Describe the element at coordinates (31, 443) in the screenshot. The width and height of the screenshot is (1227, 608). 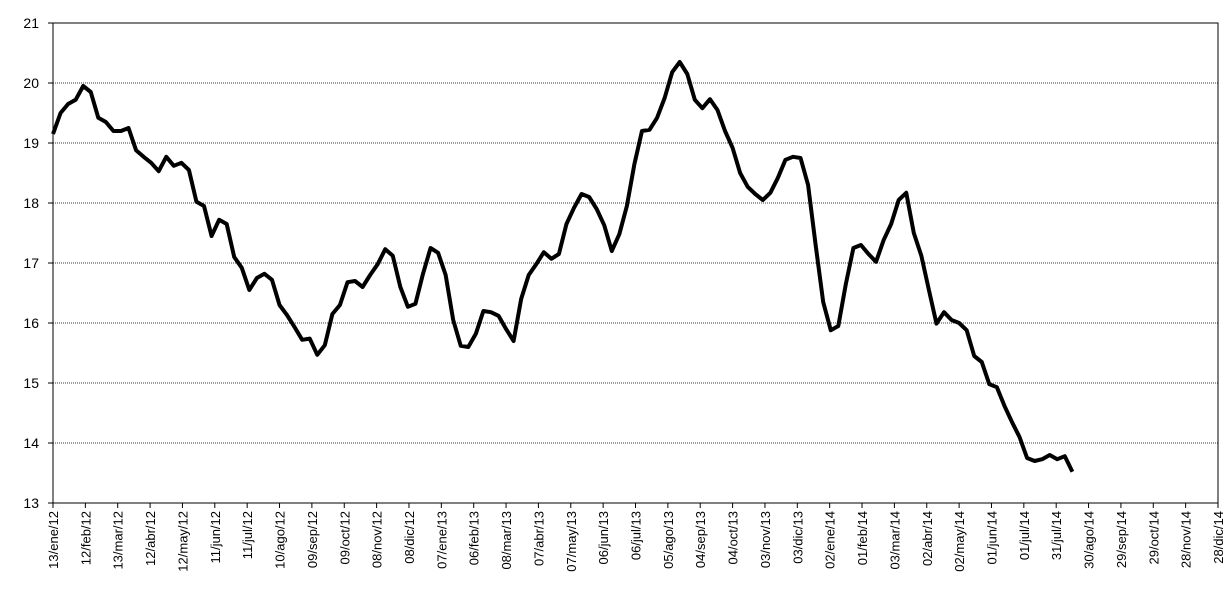
I see `y-tick-label: 14` at that location.